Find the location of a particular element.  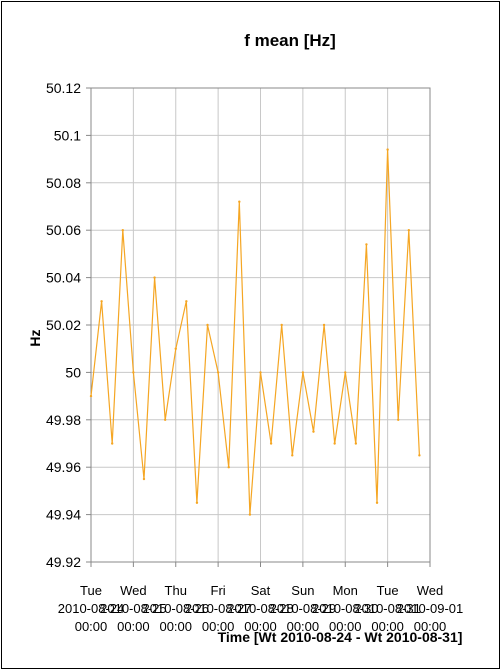

x-tick-date: 2010-09-01 is located at coordinates (430, 608).